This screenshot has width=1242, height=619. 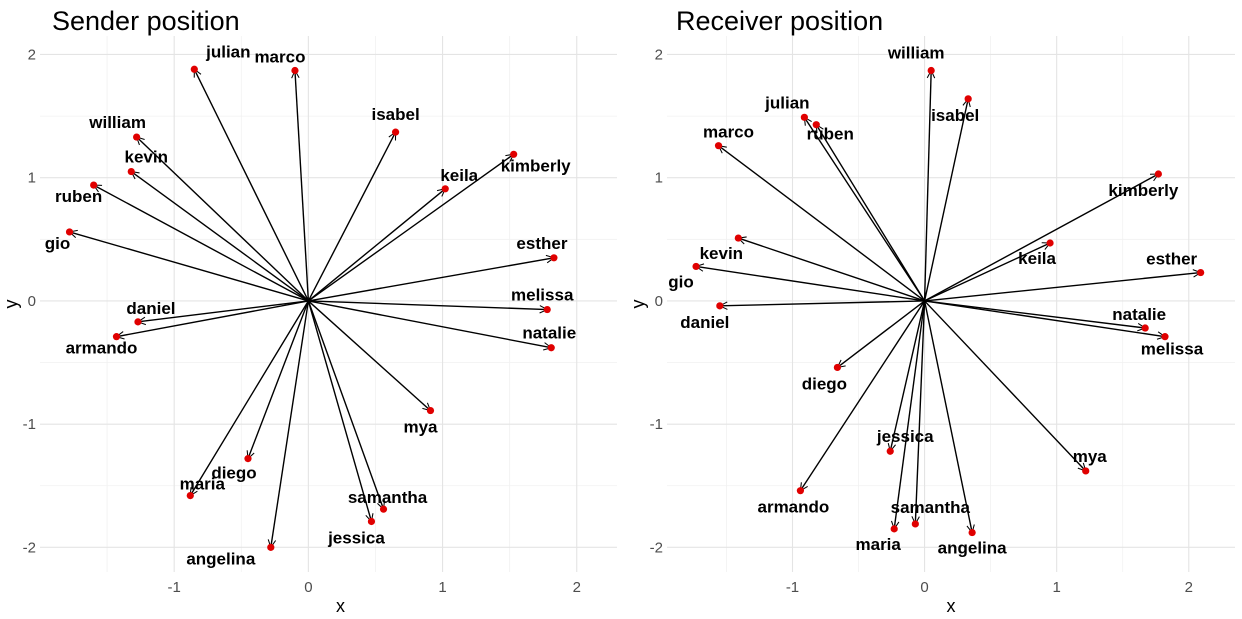 I want to click on point-diego, so click(x=248, y=459).